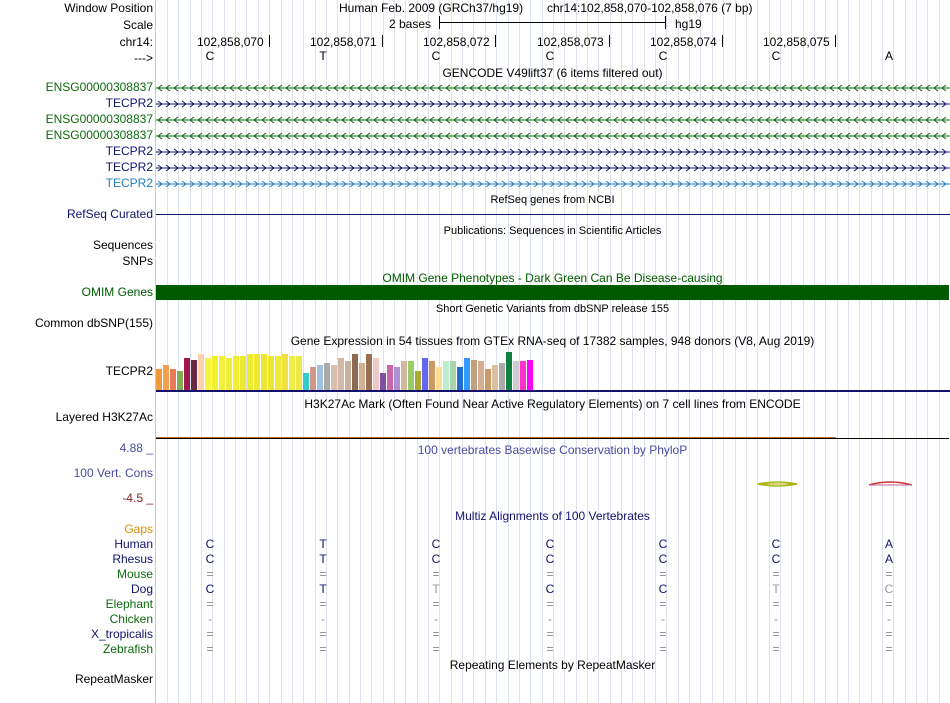  I want to click on refseq-label: RefSeq Curated, so click(109, 214).